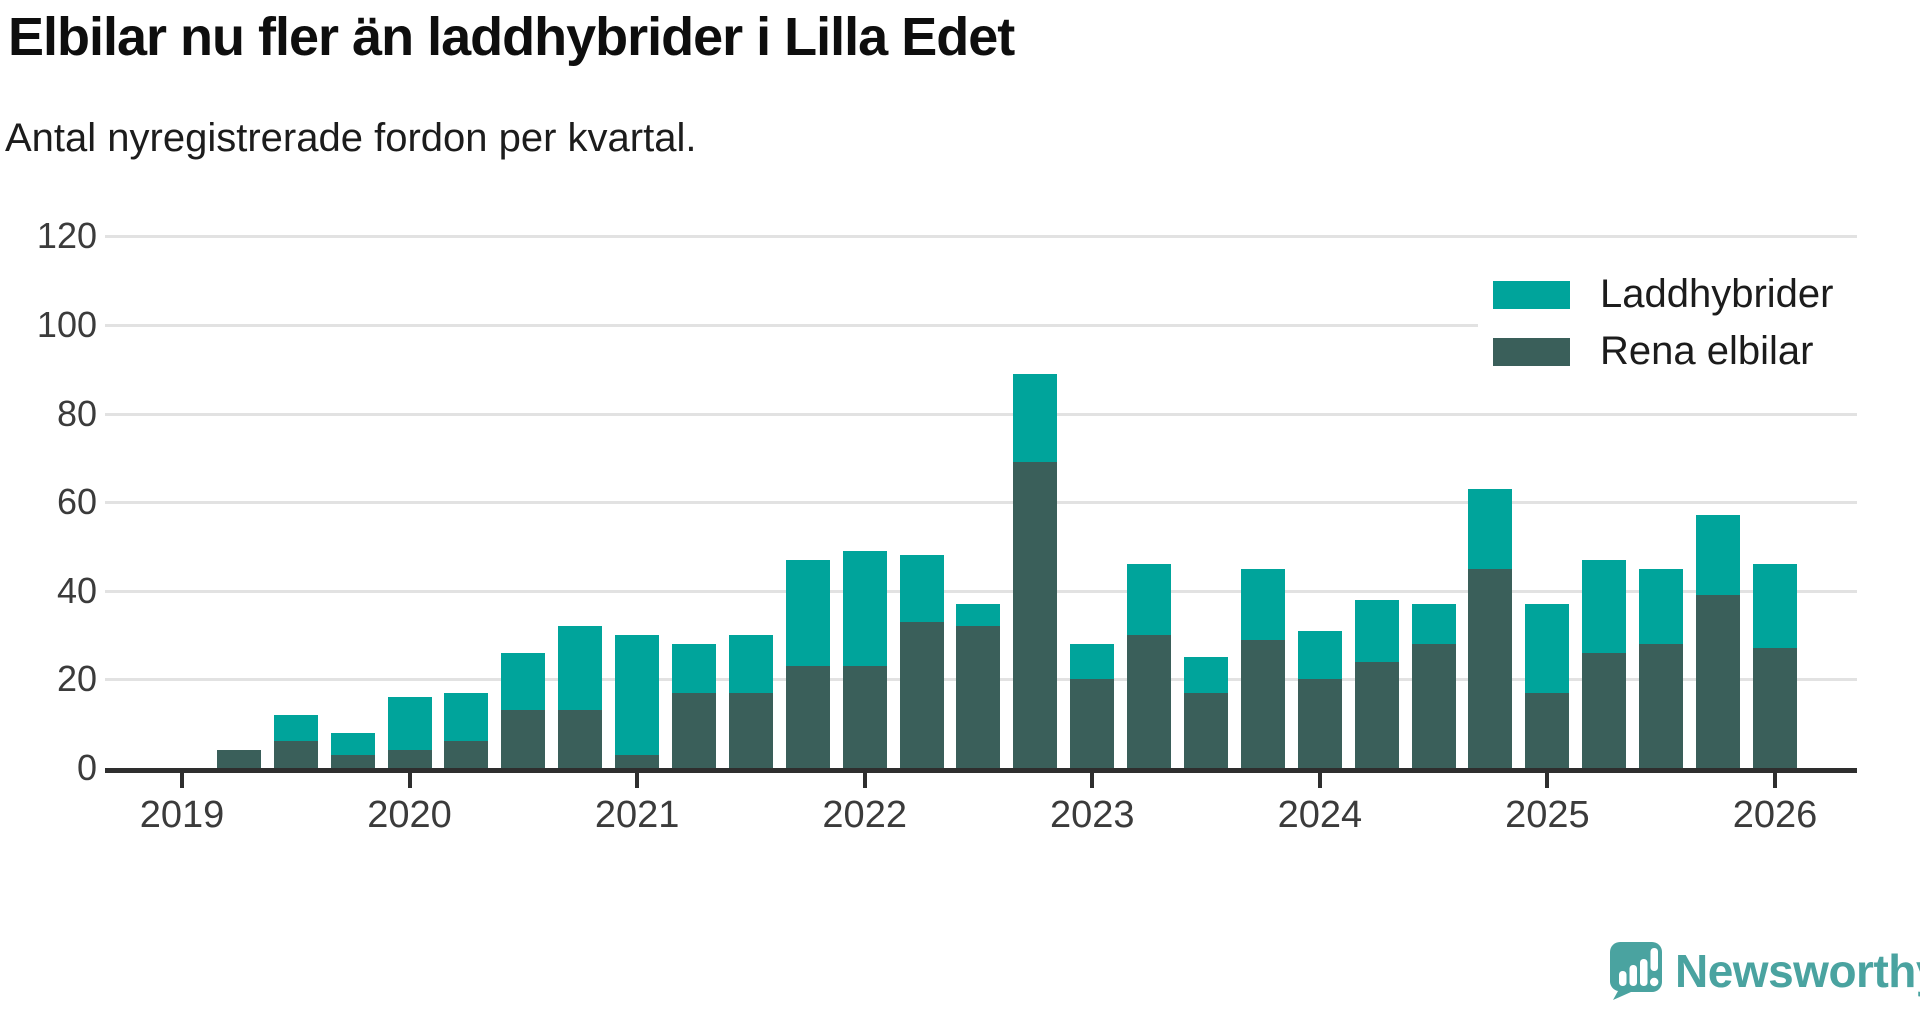 The image size is (1920, 1010). What do you see at coordinates (1206, 675) in the screenshot?
I see `bar-2023-q3-laddhybrider` at bounding box center [1206, 675].